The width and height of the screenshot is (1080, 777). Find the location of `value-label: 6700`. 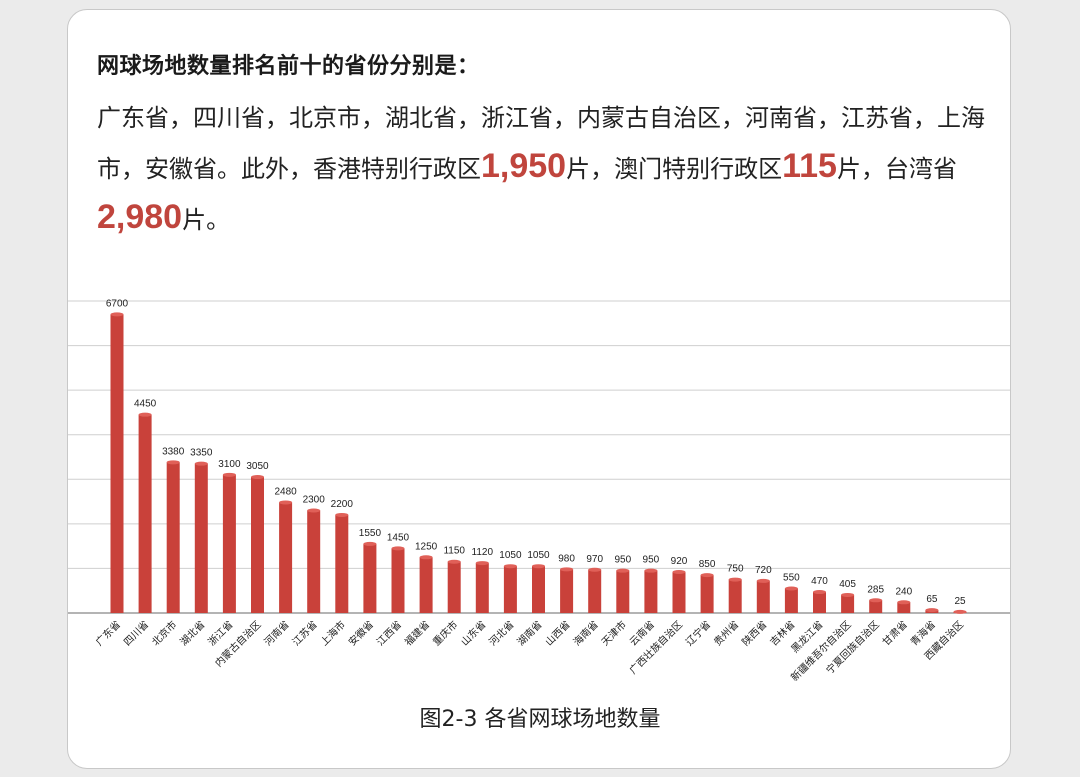

value-label: 6700 is located at coordinates (117, 303).